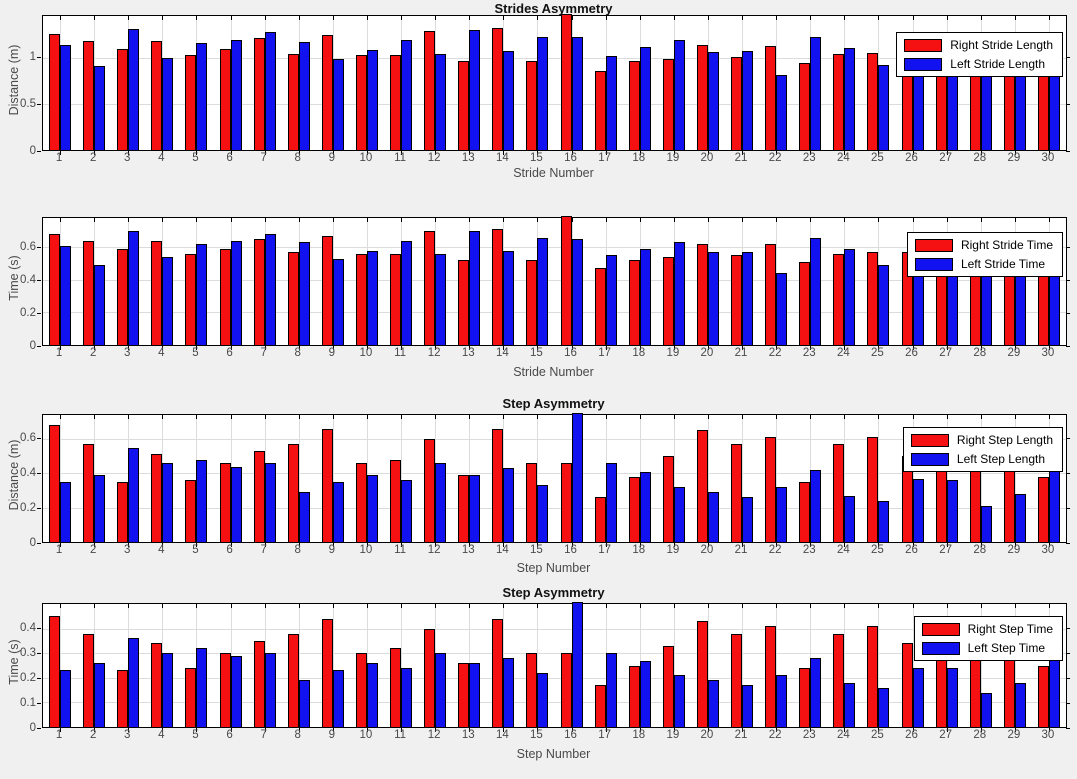 Image resolution: width=1077 pixels, height=779 pixels. What do you see at coordinates (400, 550) in the screenshot?
I see `x-tick-label: 11` at bounding box center [400, 550].